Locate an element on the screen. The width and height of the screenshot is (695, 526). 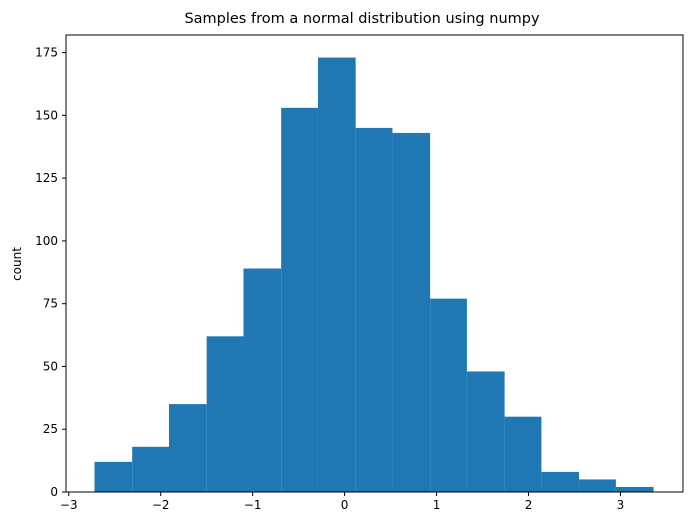
y-tick-label: 50 is located at coordinates (50, 366).